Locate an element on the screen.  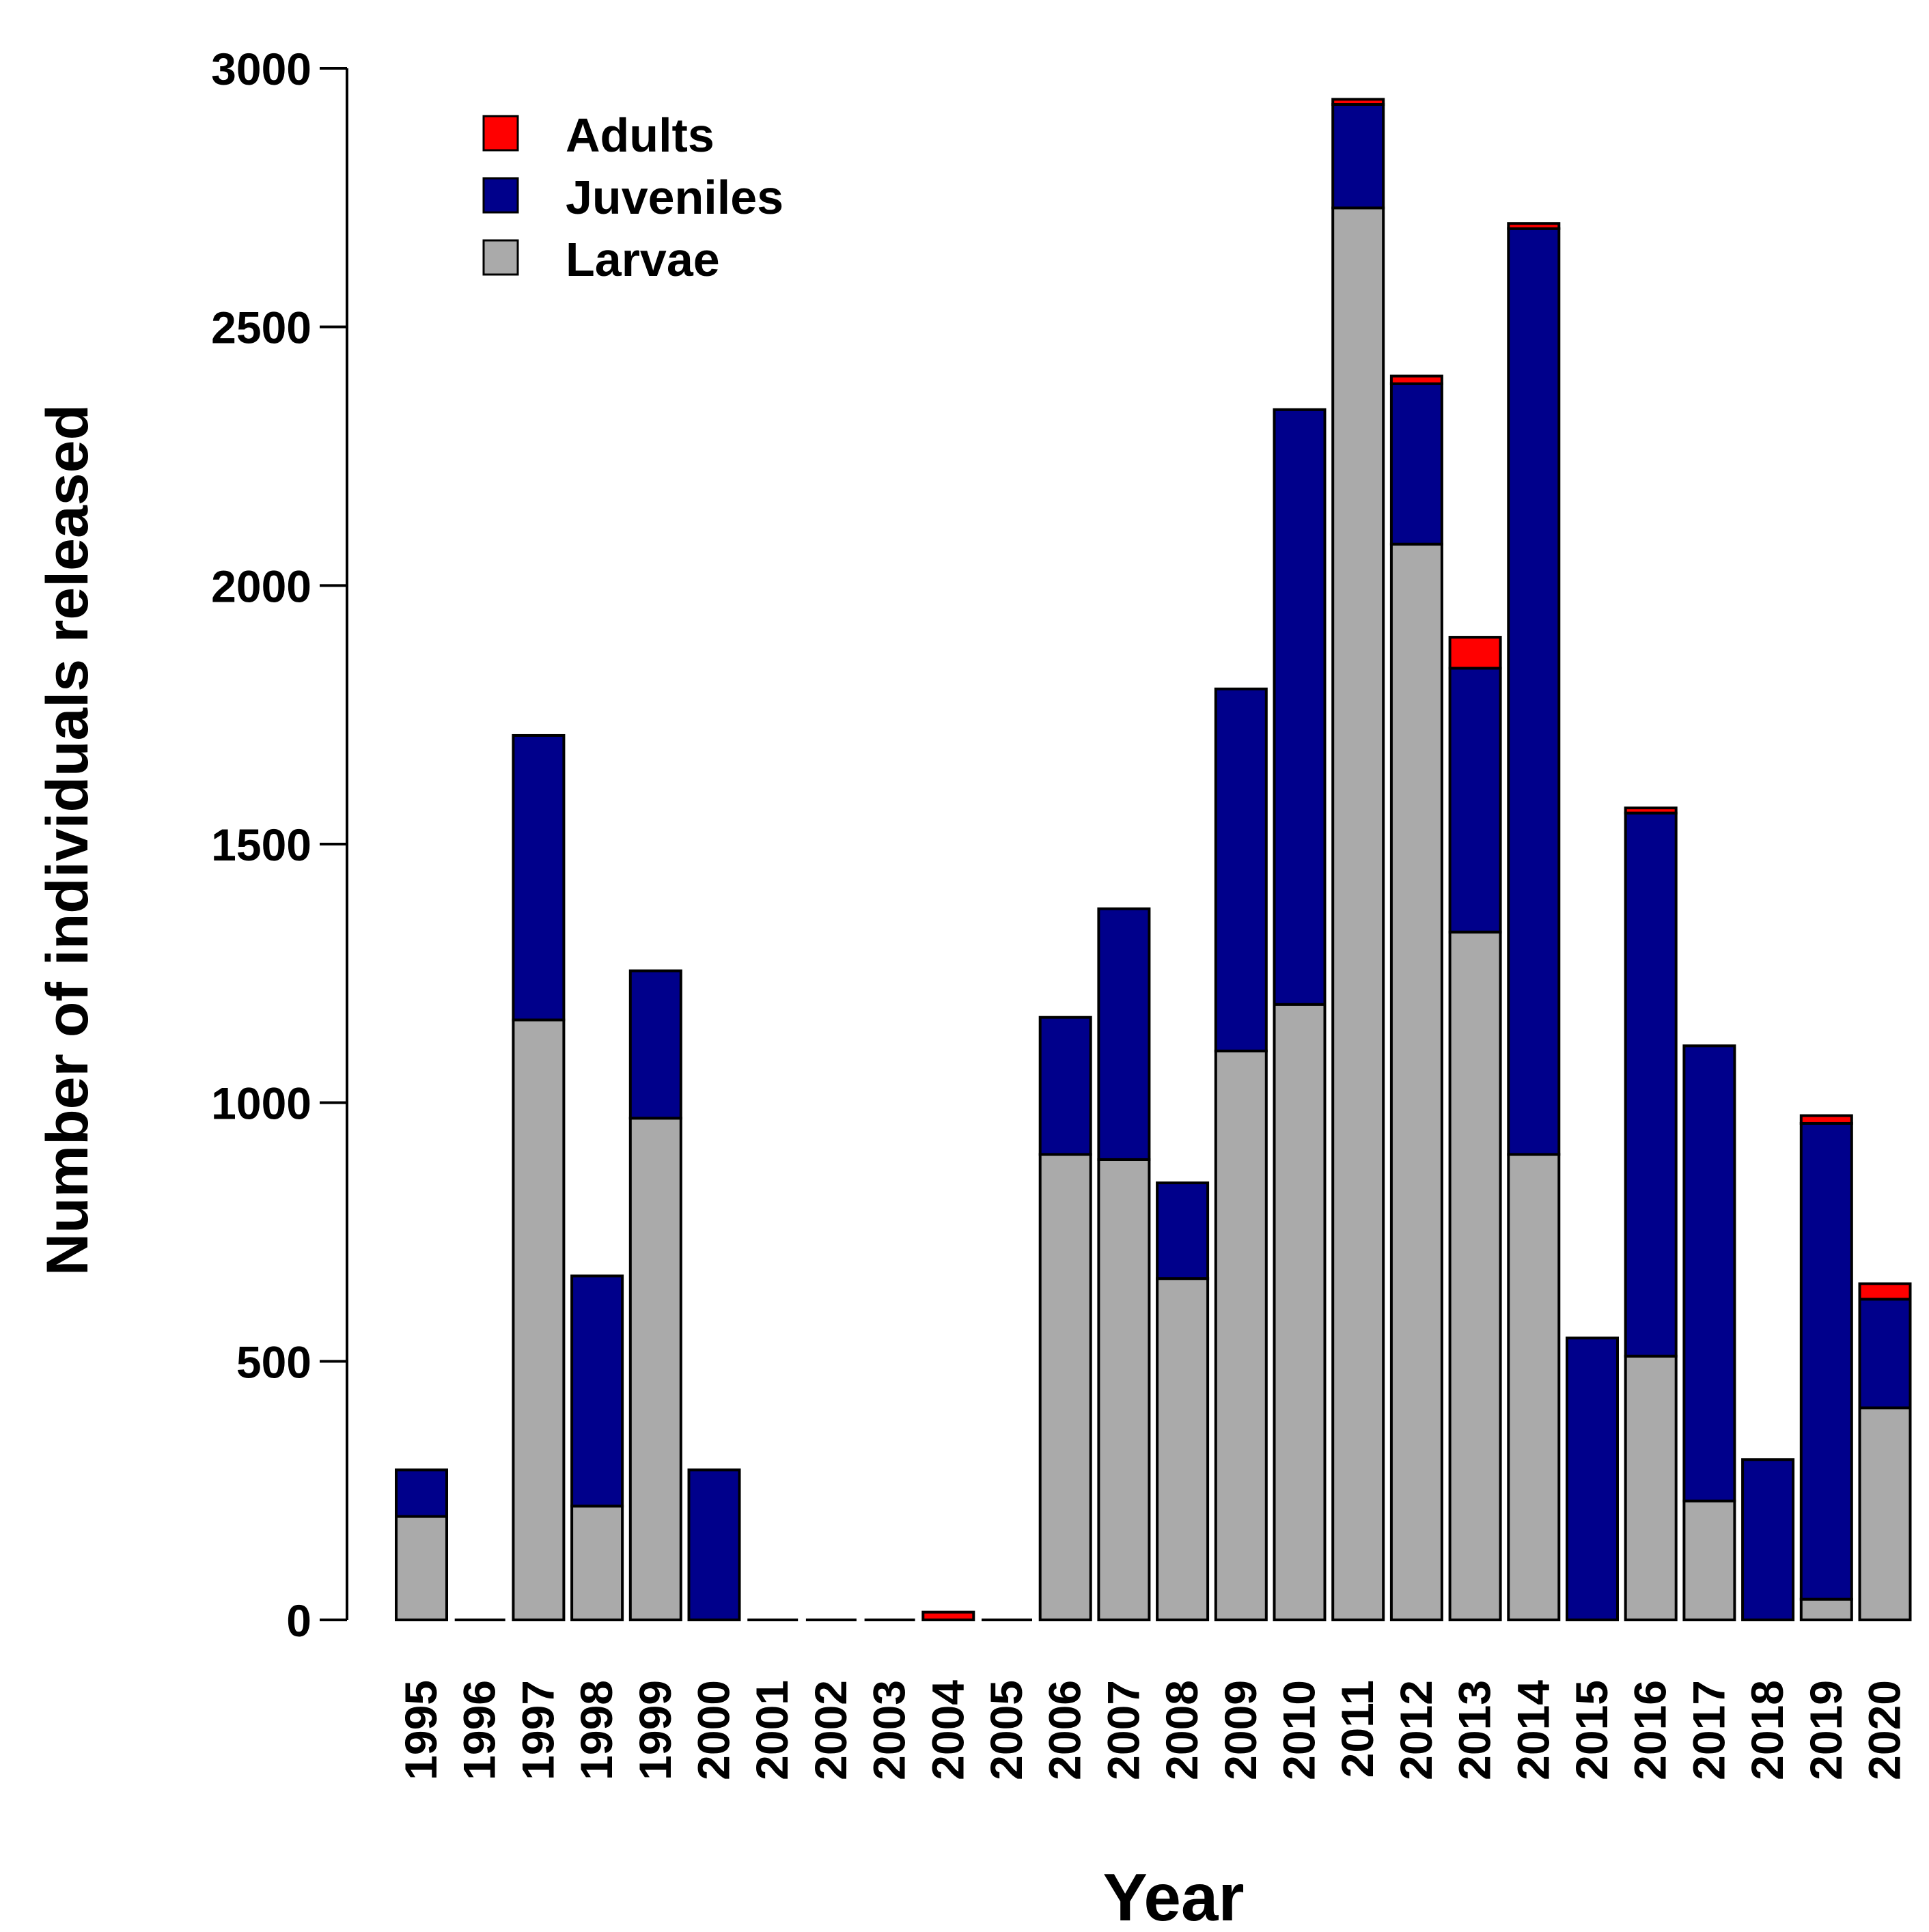
bar-juveniles-1995 is located at coordinates (421, 1493).